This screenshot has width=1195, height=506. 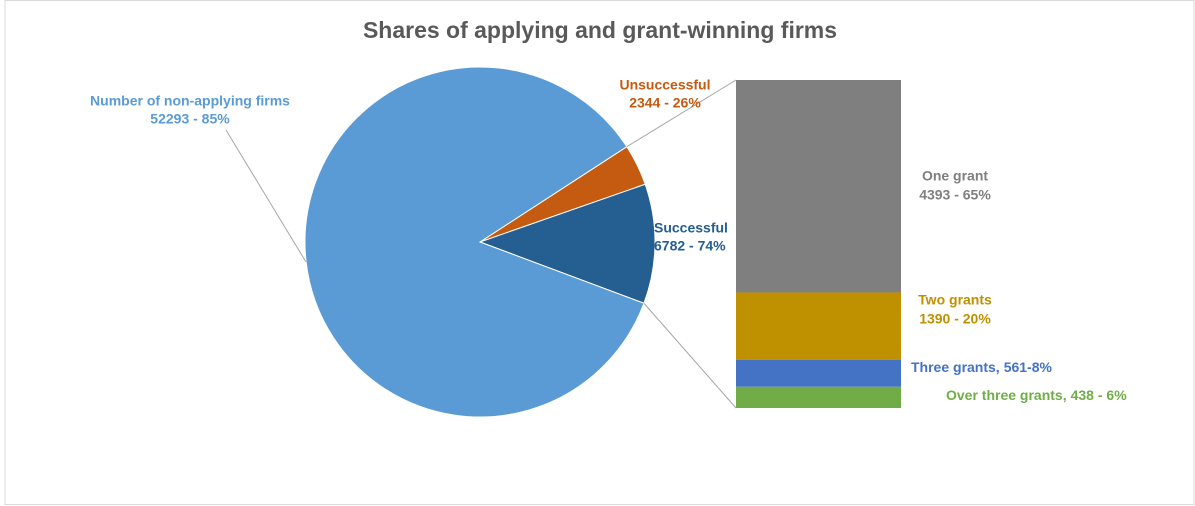 What do you see at coordinates (1028, 367) in the screenshot?
I see `bar-value-label: 561-8%` at bounding box center [1028, 367].